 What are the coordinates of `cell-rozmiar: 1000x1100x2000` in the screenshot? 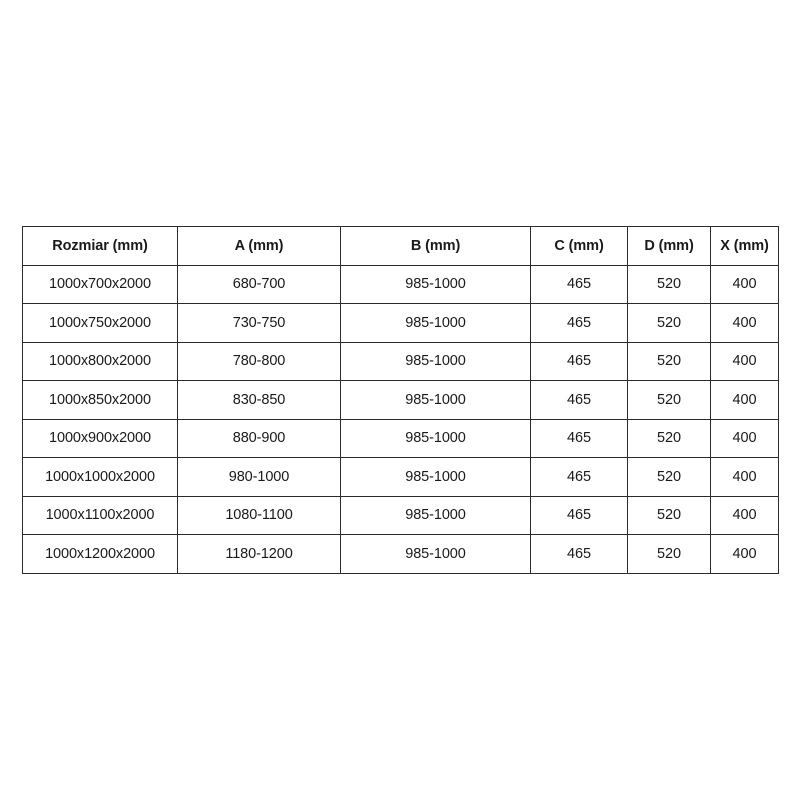 It's located at (100, 515).